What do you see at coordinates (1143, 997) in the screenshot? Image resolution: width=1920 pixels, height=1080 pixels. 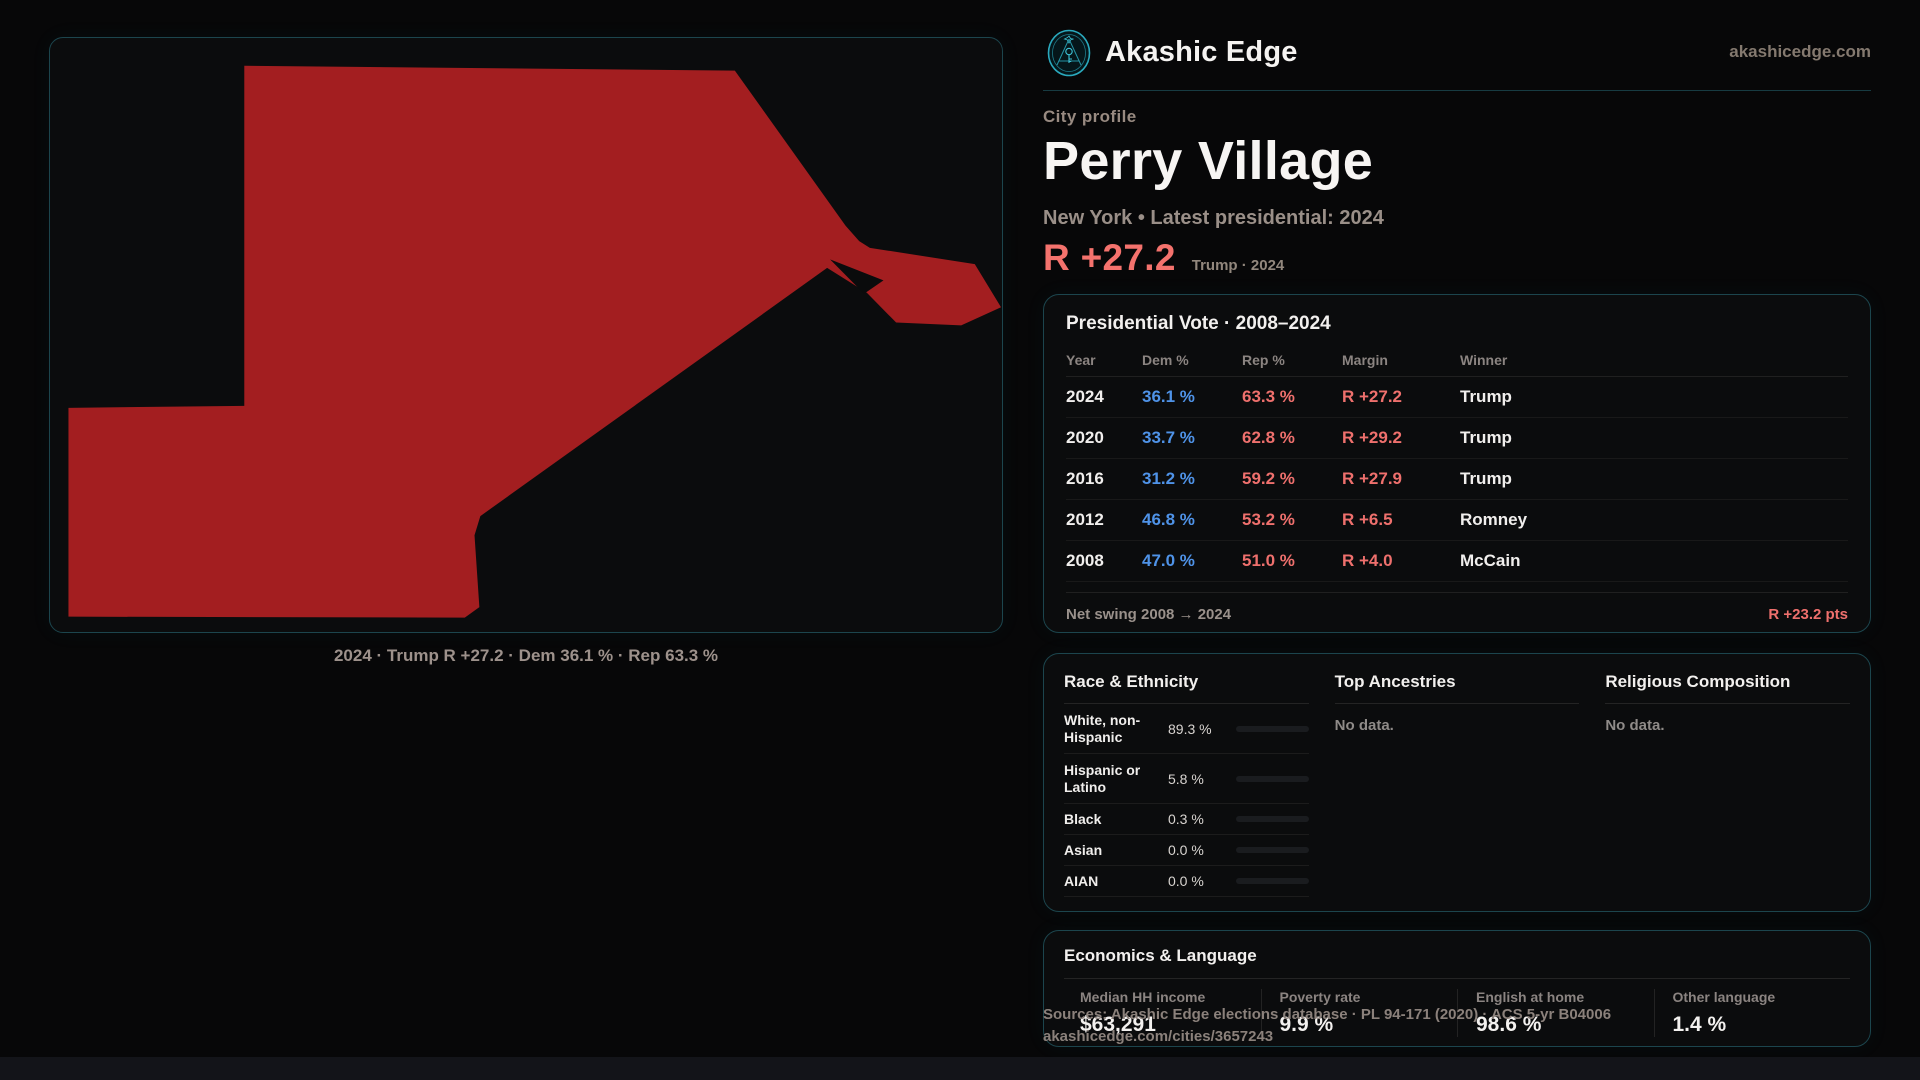 I see `stat-label: Median HH income` at bounding box center [1143, 997].